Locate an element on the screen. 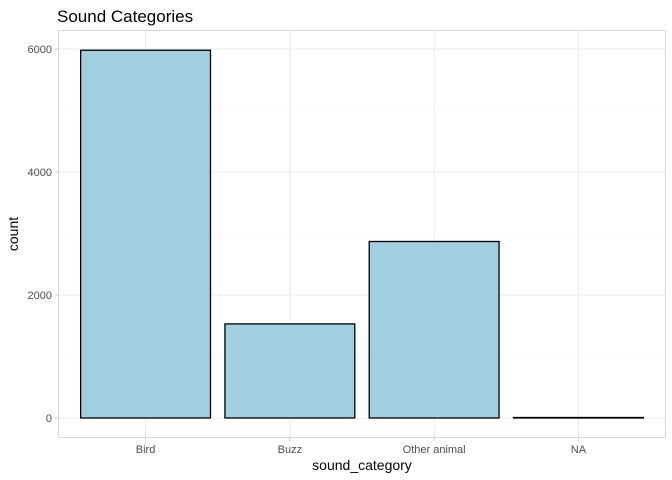  x-tick-label: NA is located at coordinates (579, 450).